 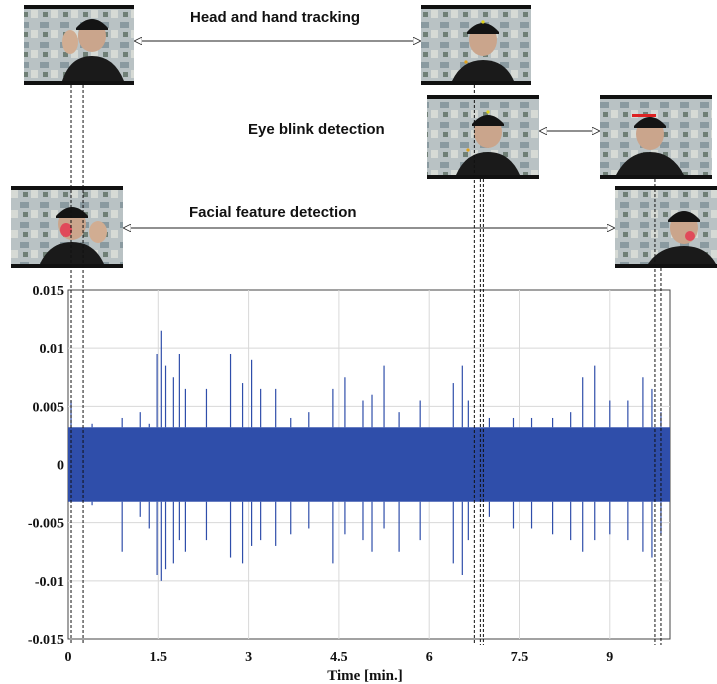 What do you see at coordinates (273, 212) in the screenshot?
I see `facial-feature-detection-label: Facial feature detection` at bounding box center [273, 212].